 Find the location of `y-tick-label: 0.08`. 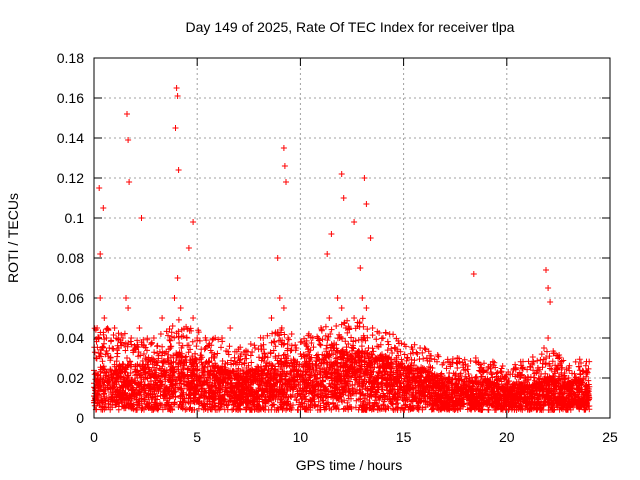

y-tick-label: 0.08 is located at coordinates (70, 258).